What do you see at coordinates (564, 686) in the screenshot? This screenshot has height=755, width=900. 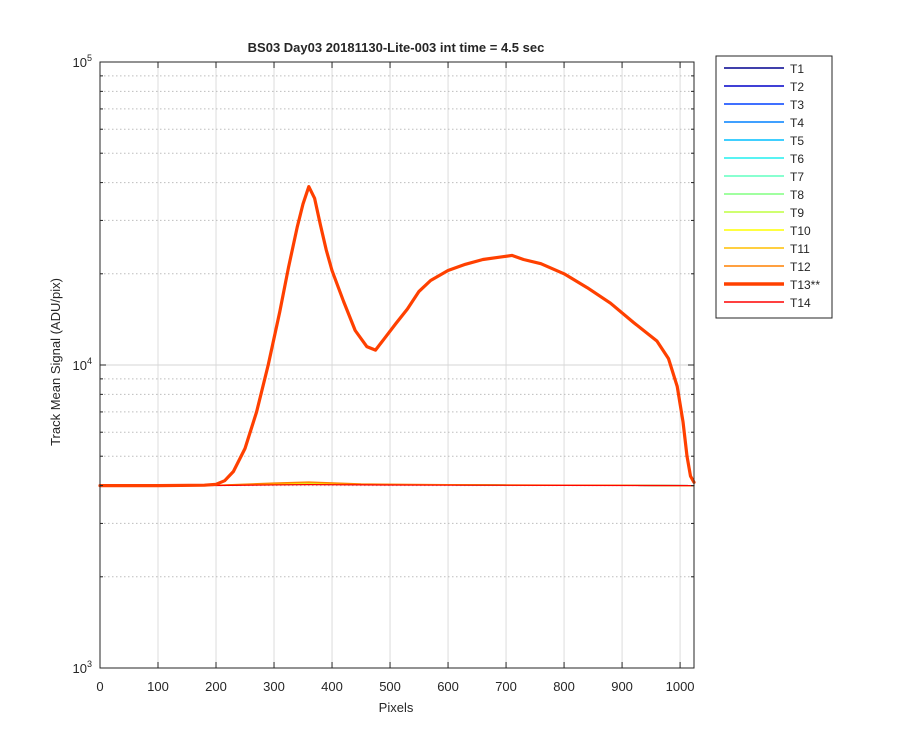 I see `x-tick-label: 800` at bounding box center [564, 686].